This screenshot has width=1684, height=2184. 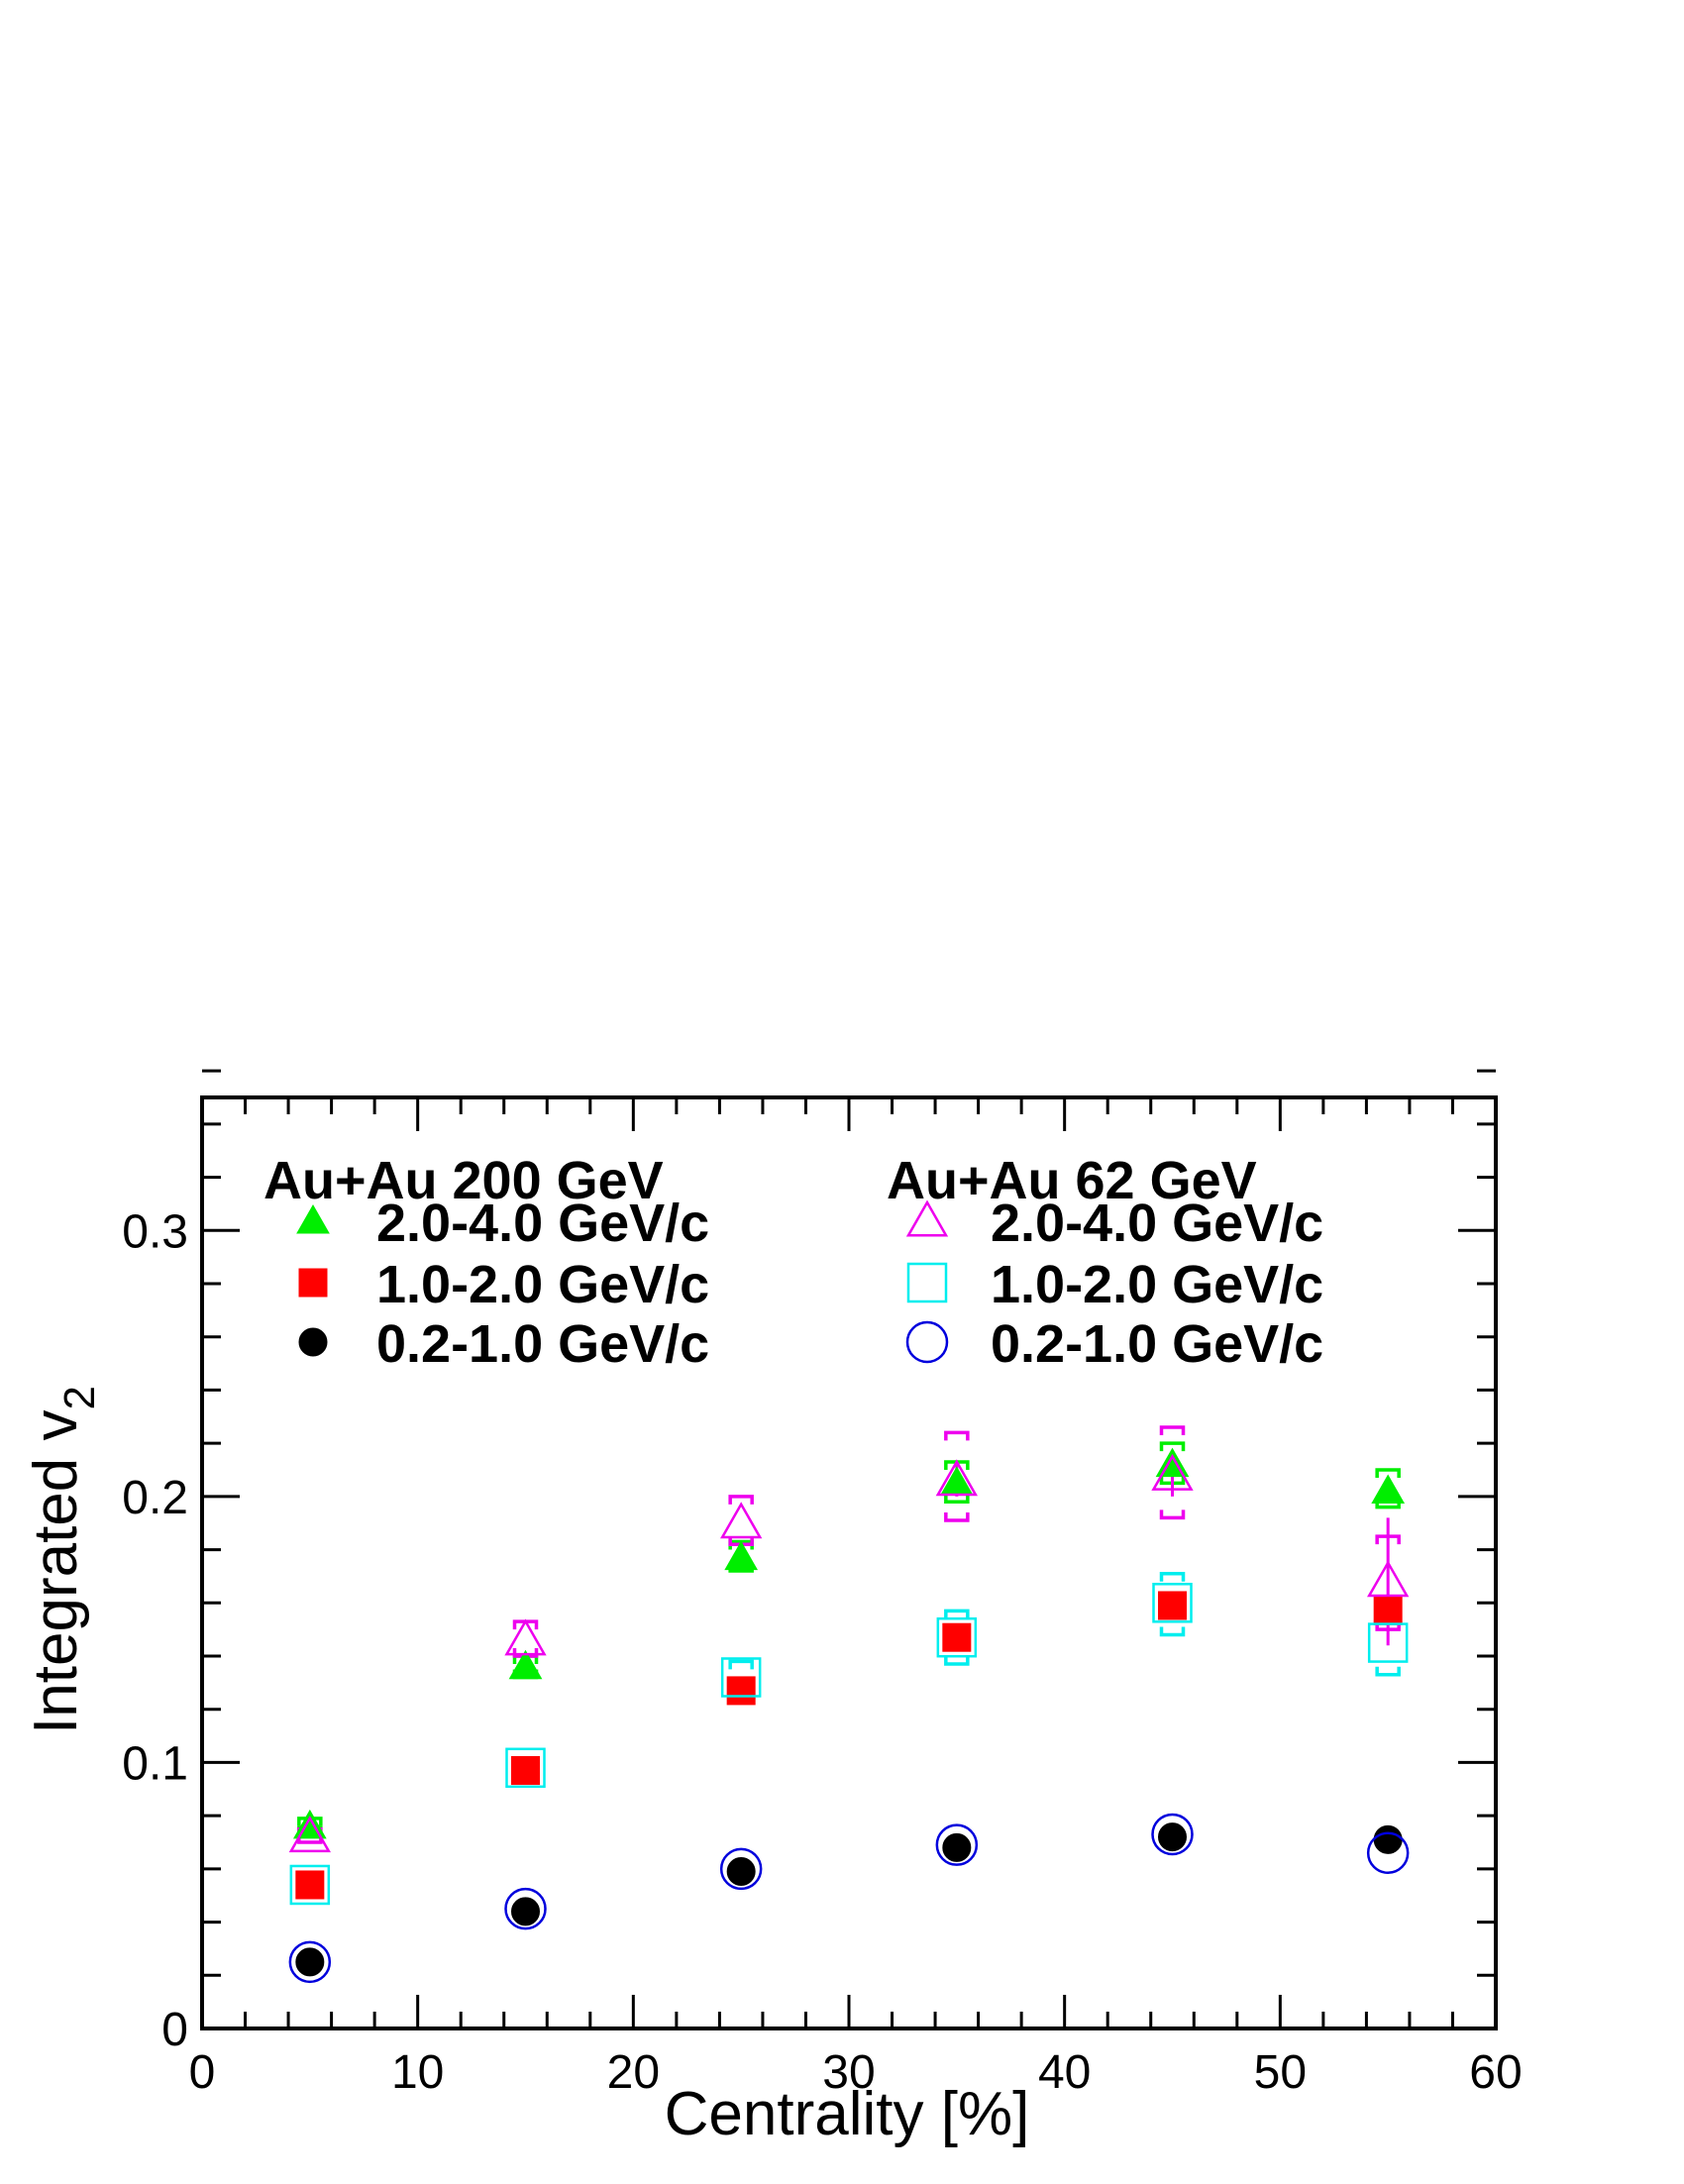 What do you see at coordinates (202, 2072) in the screenshot?
I see `x-tick-label: 0` at bounding box center [202, 2072].